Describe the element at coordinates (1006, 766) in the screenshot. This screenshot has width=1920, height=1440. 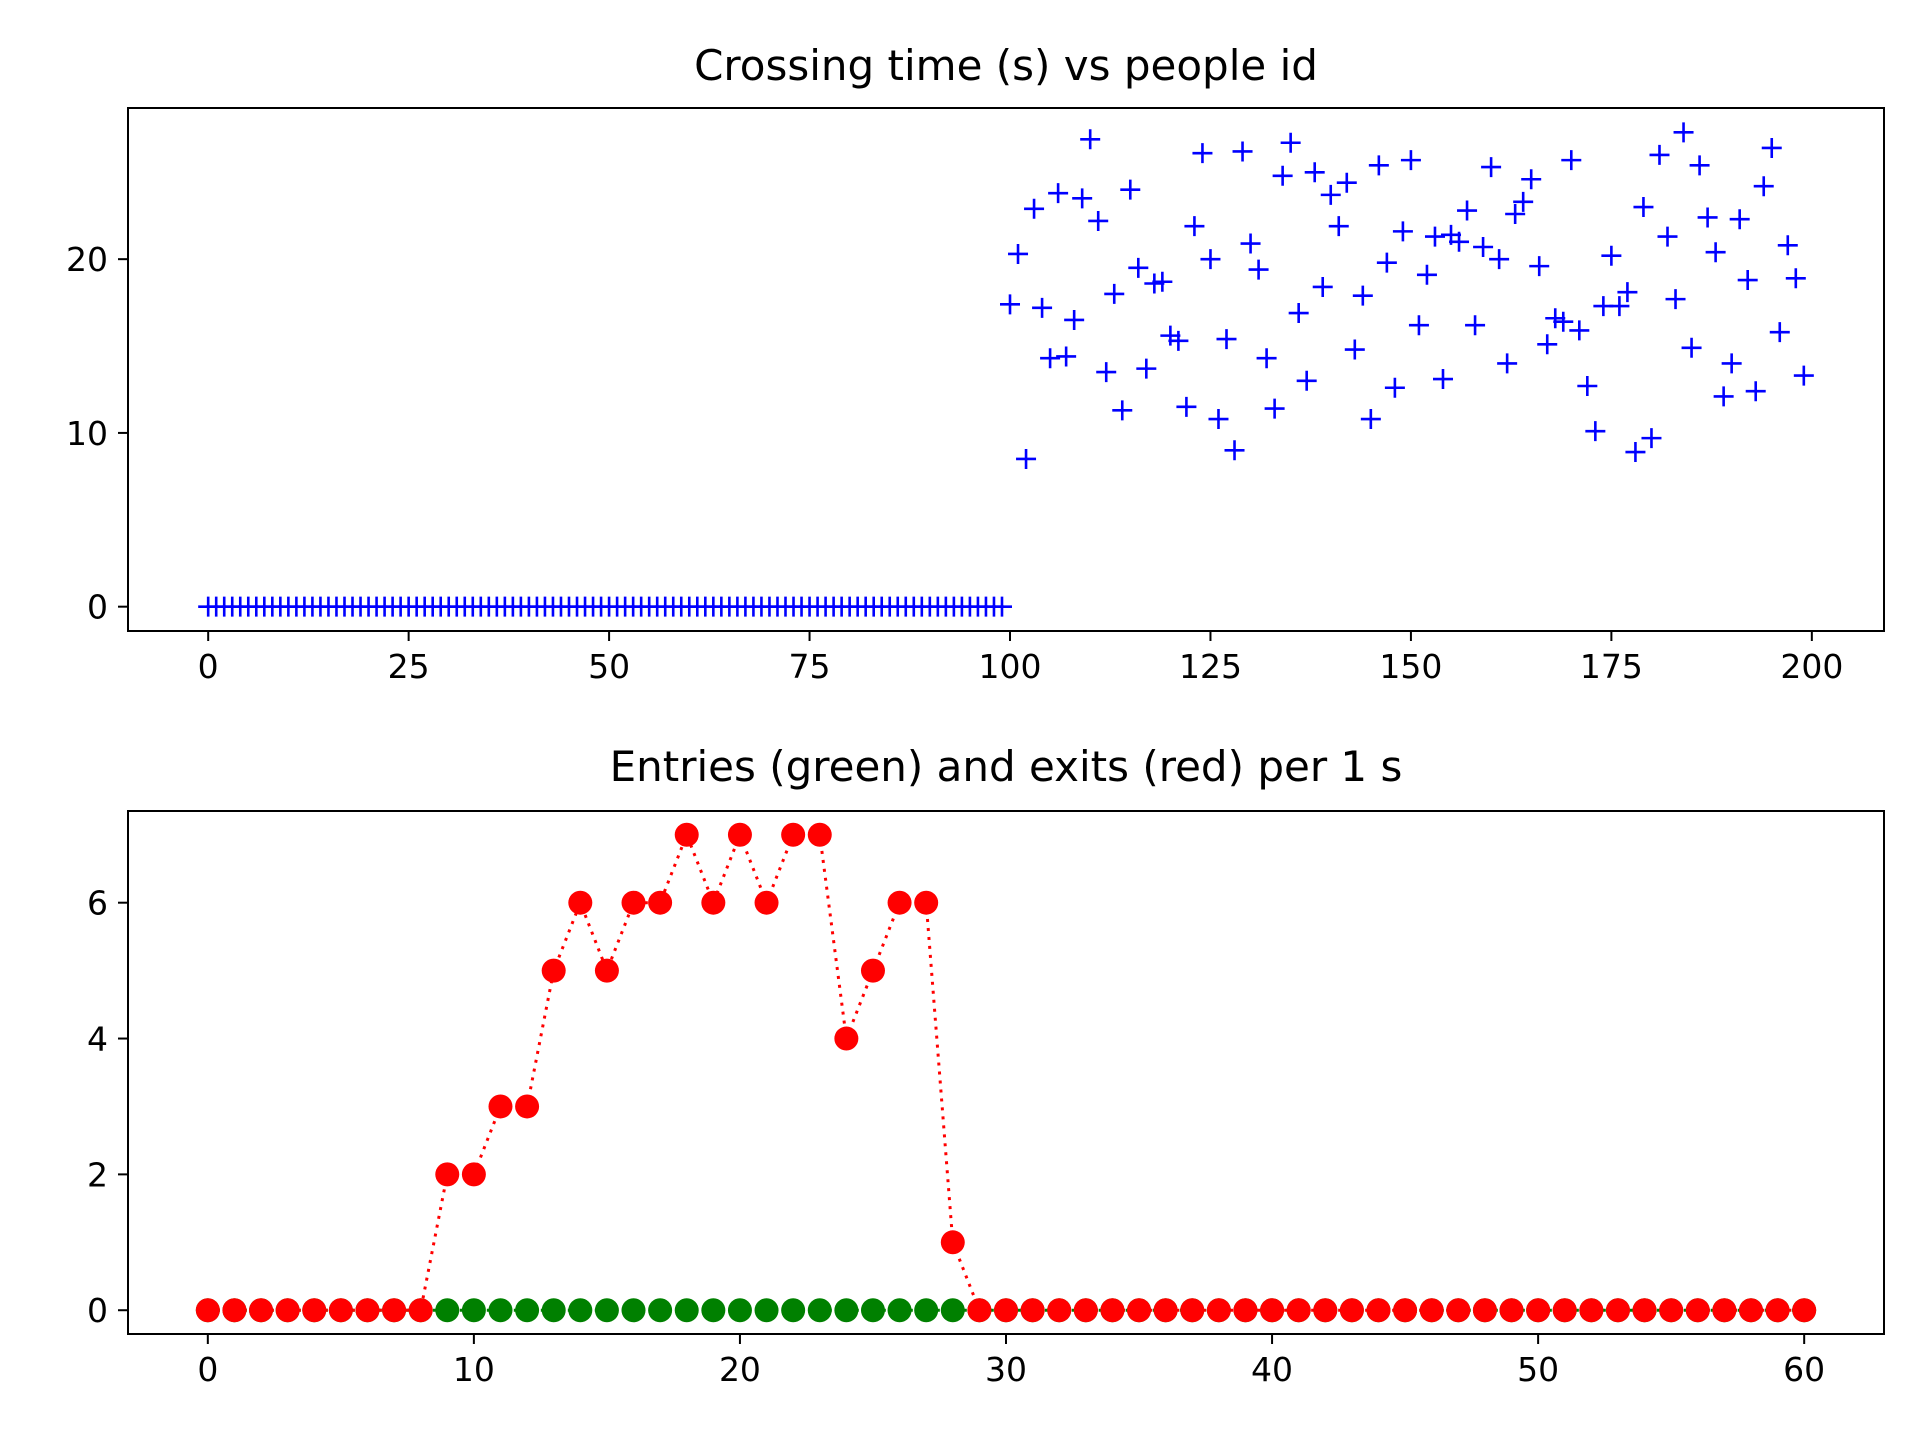
I see `chart-title: Entries (green) and exits (red) per 1 s` at that location.